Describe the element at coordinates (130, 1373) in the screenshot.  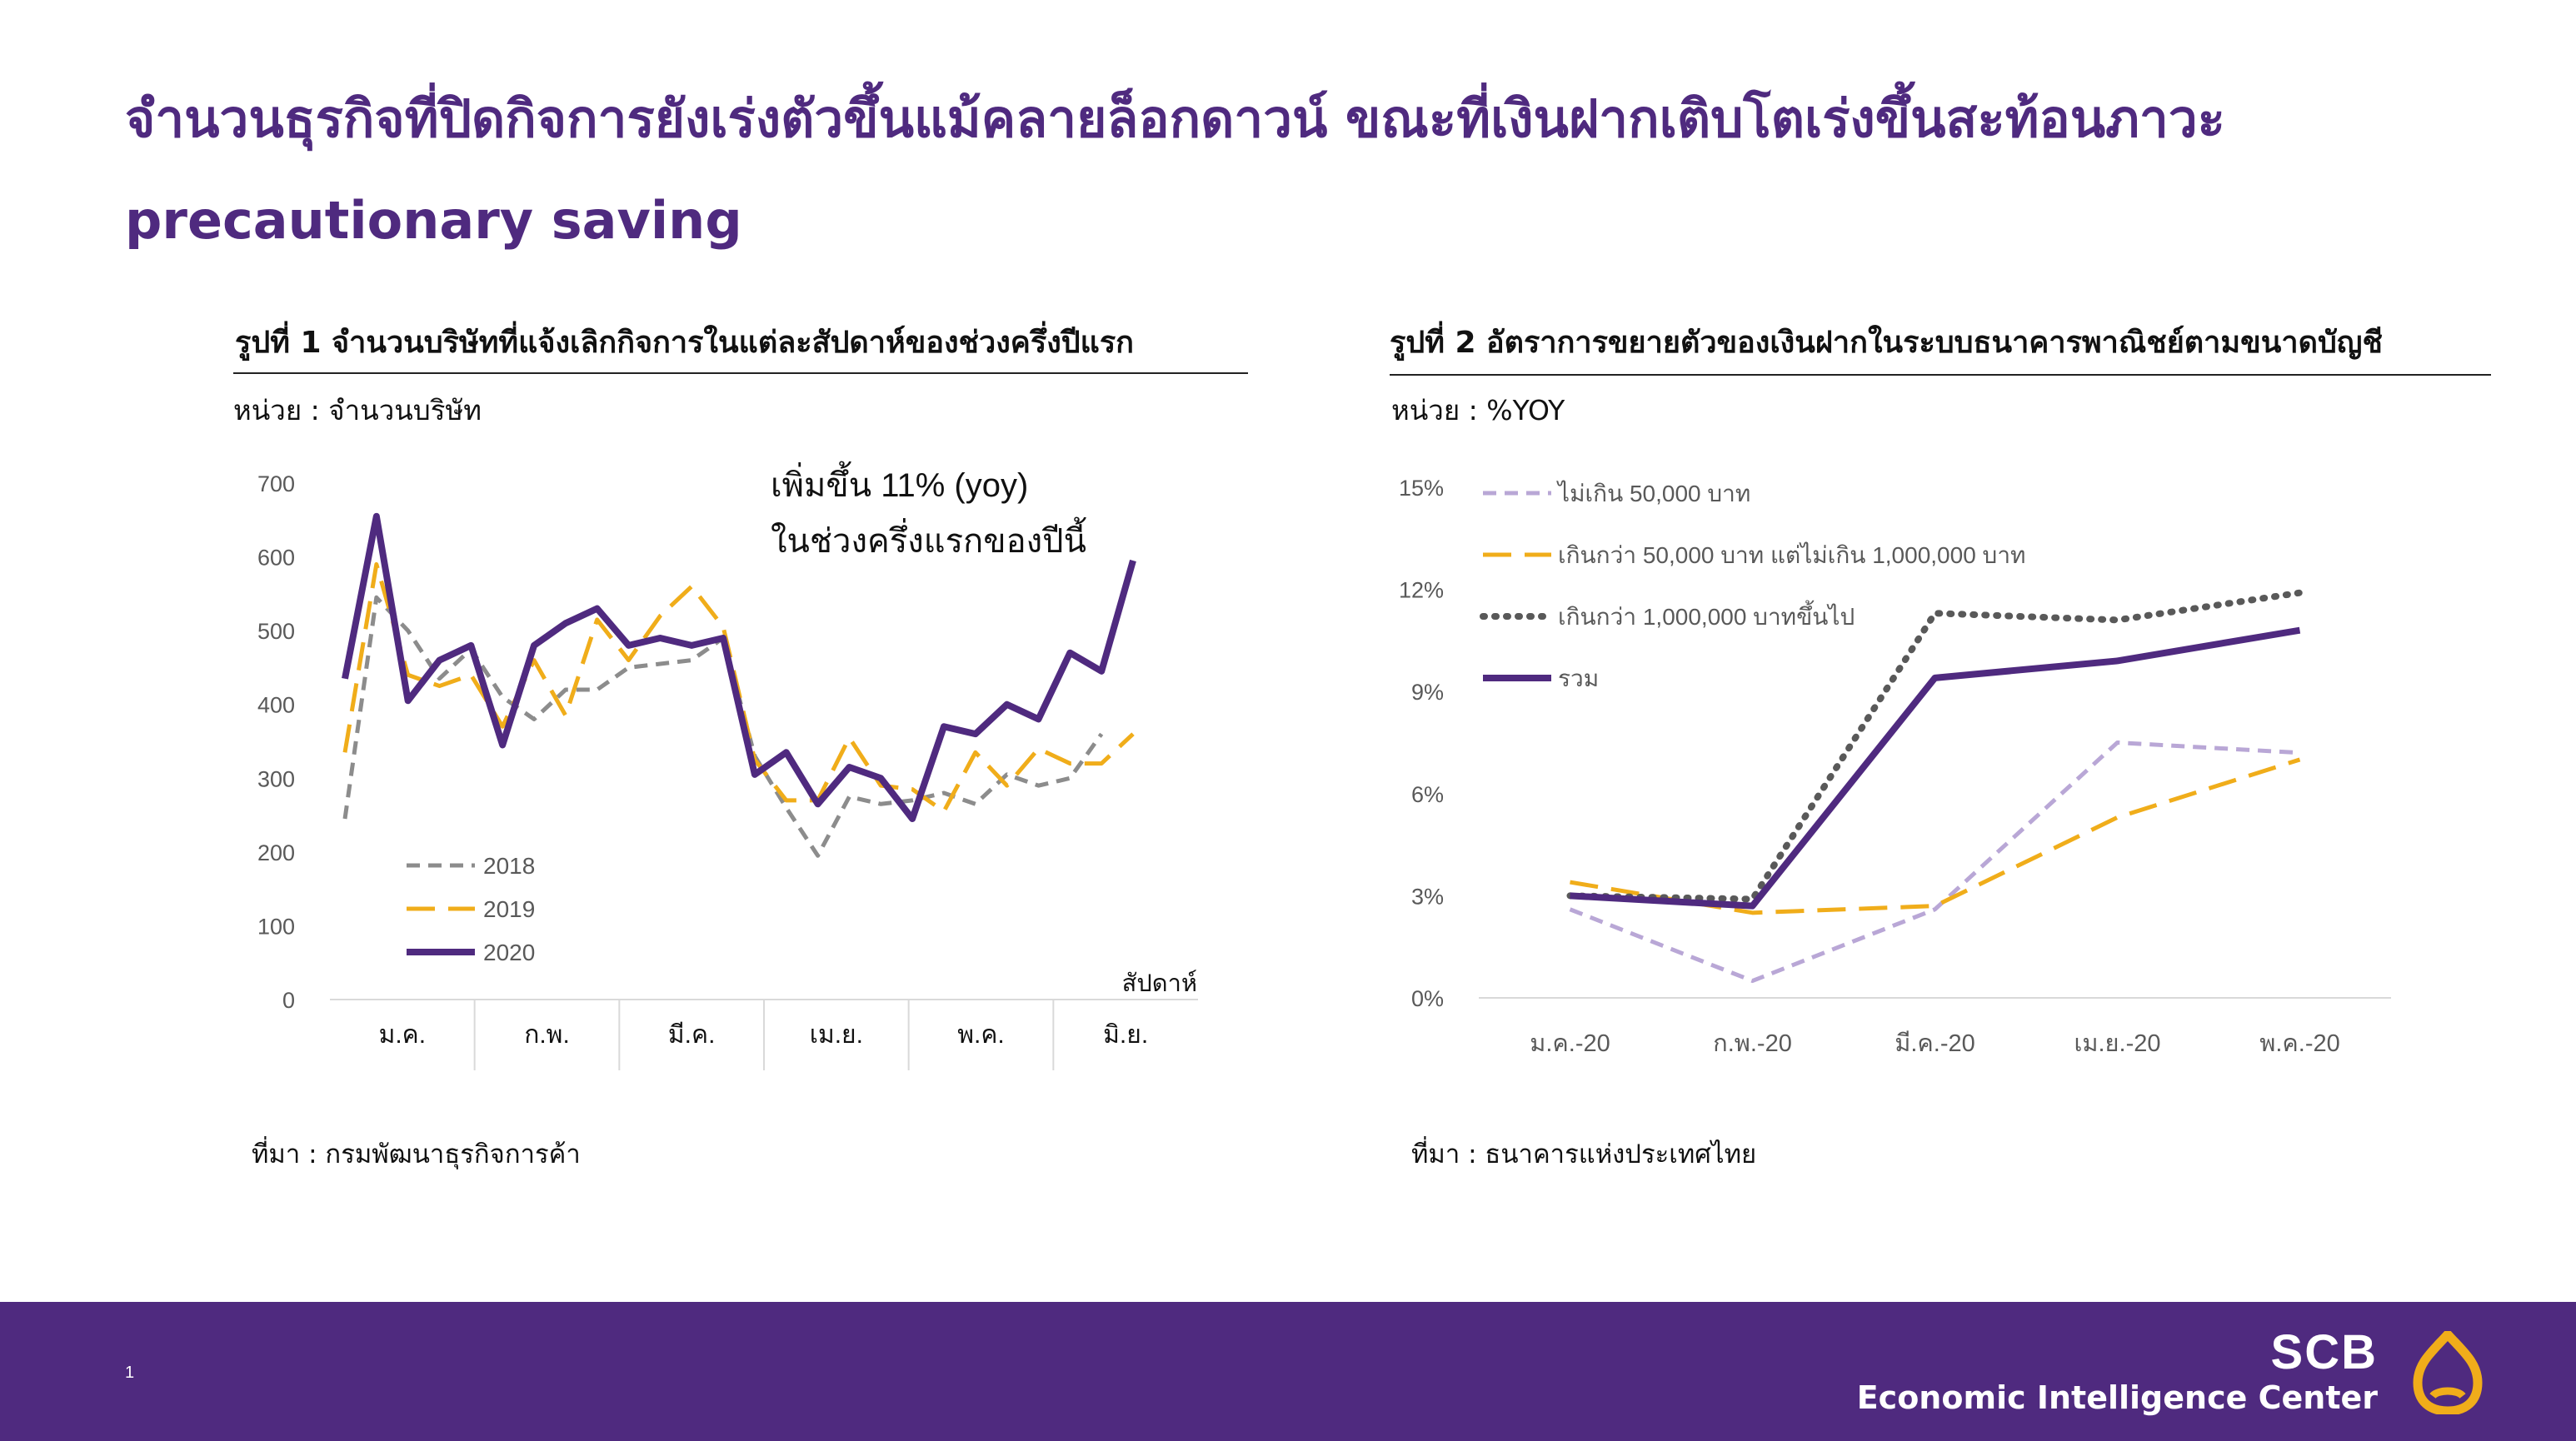
I see `page-number: 1` at that location.